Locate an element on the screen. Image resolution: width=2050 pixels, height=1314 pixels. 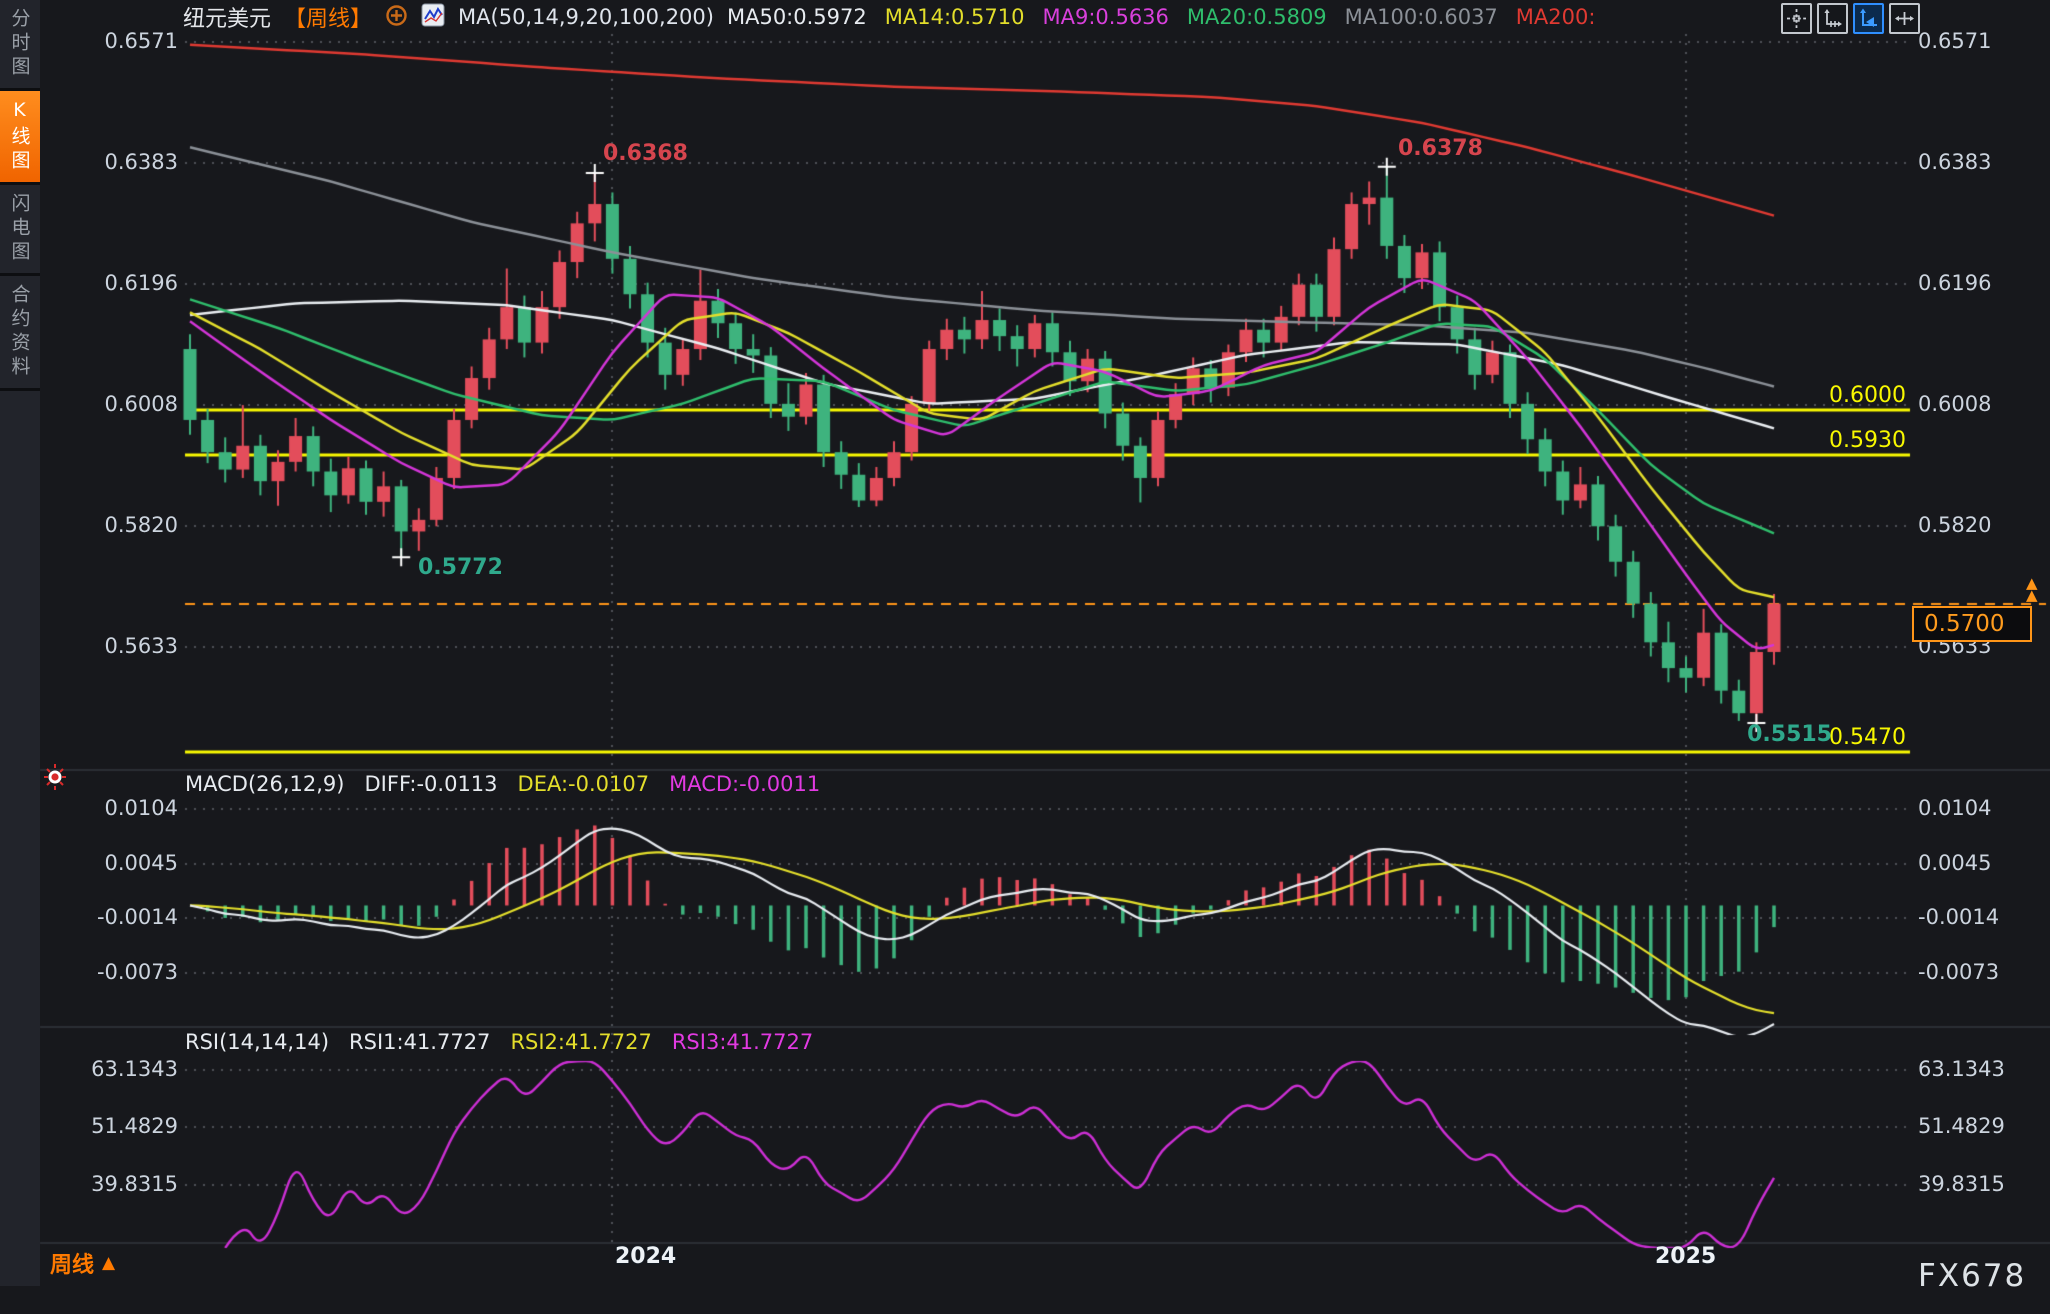
year-label-2024: 2024 is located at coordinates (646, 1256).